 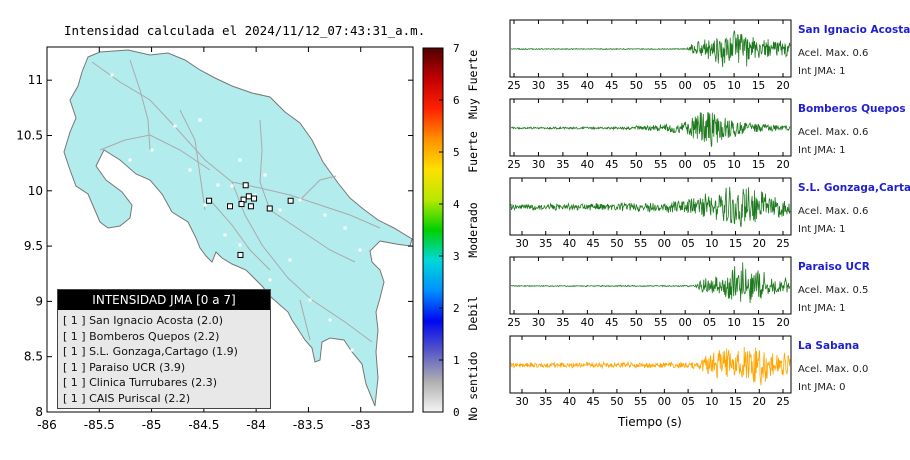 What do you see at coordinates (854, 188) in the screenshot?
I see `station-name: S.L. Gonzaga,Cartago` at bounding box center [854, 188].